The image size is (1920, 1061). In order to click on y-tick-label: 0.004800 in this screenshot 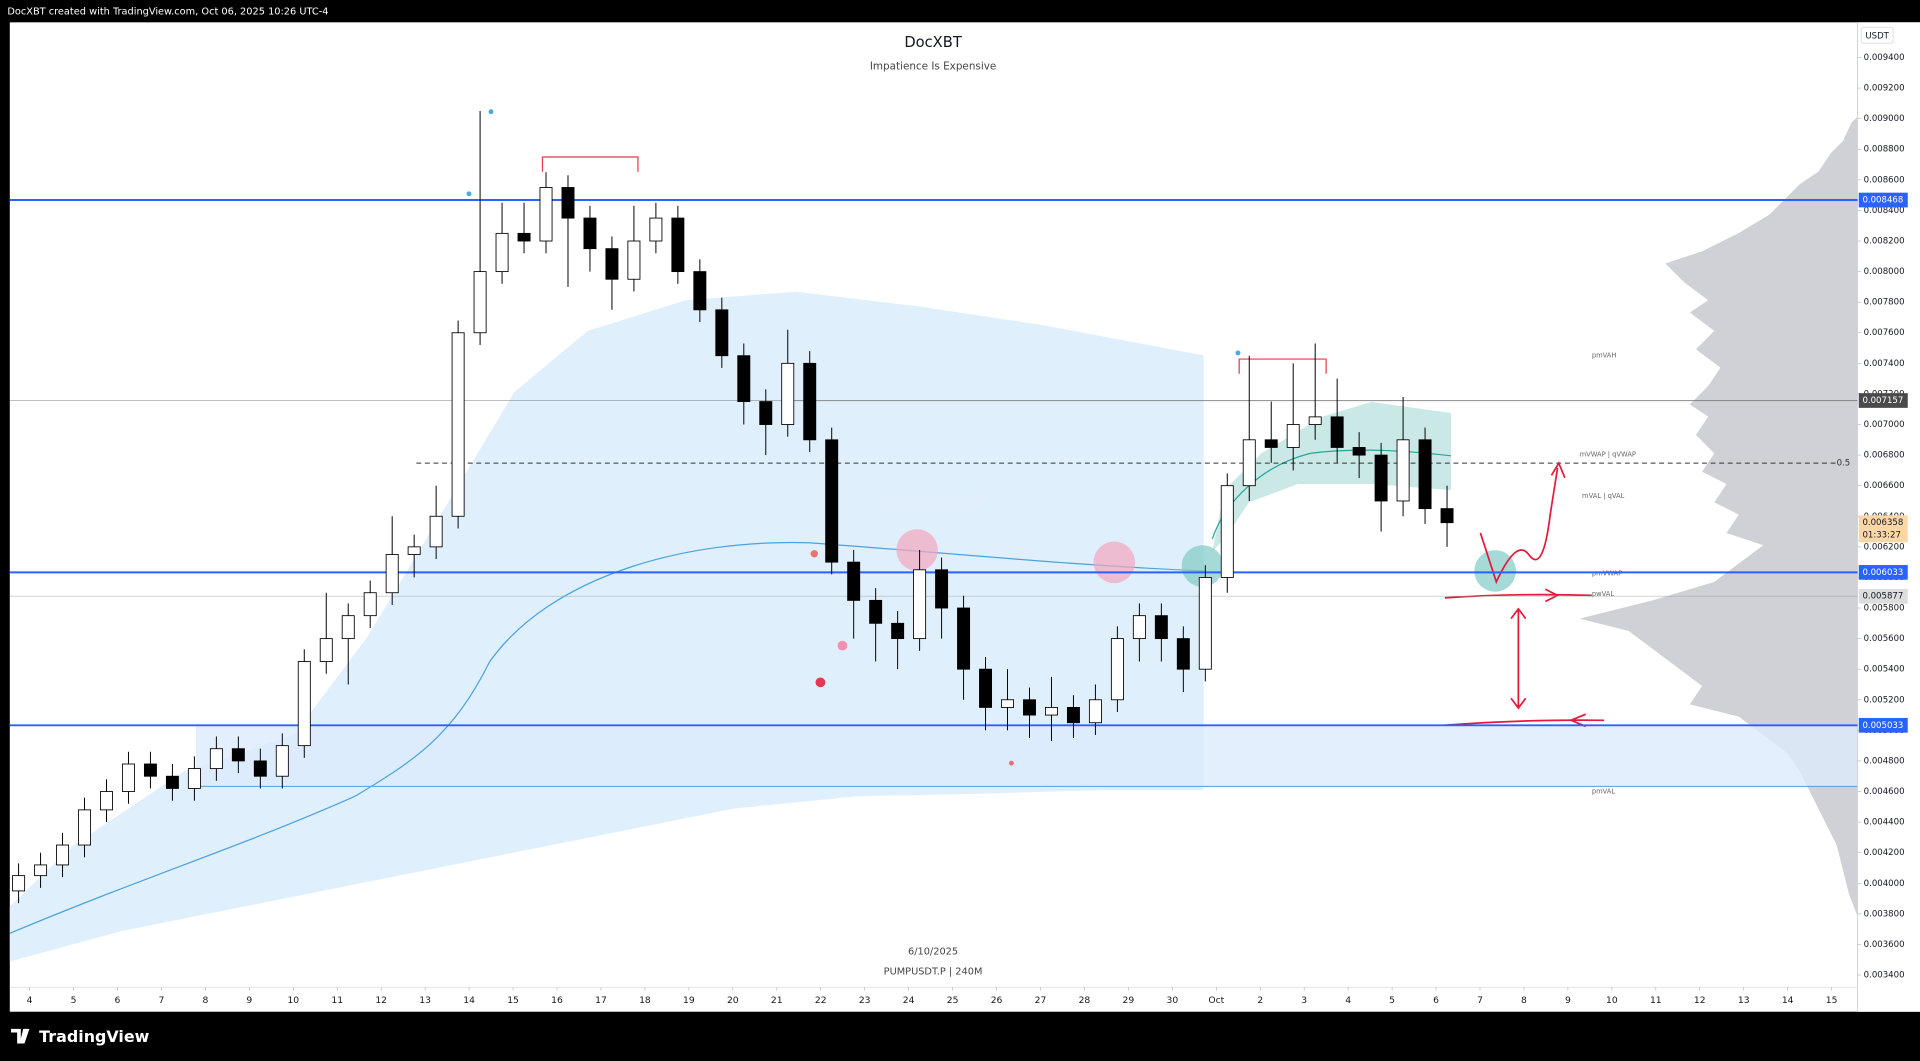, I will do `click(1884, 761)`.